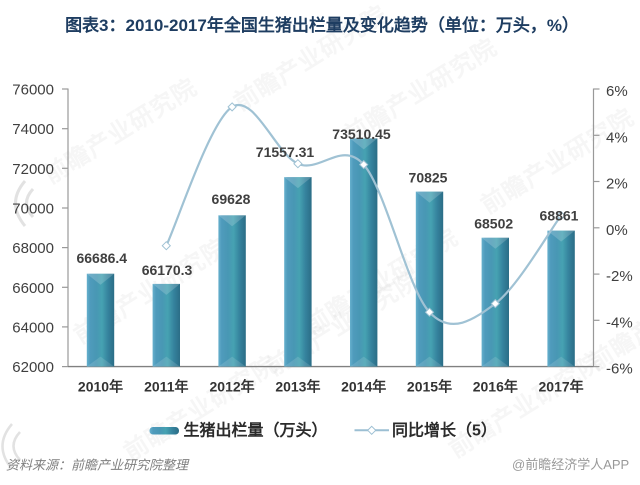 The image size is (640, 485). What do you see at coordinates (33, 248) in the screenshot?
I see `svg-text: 68000` at bounding box center [33, 248].